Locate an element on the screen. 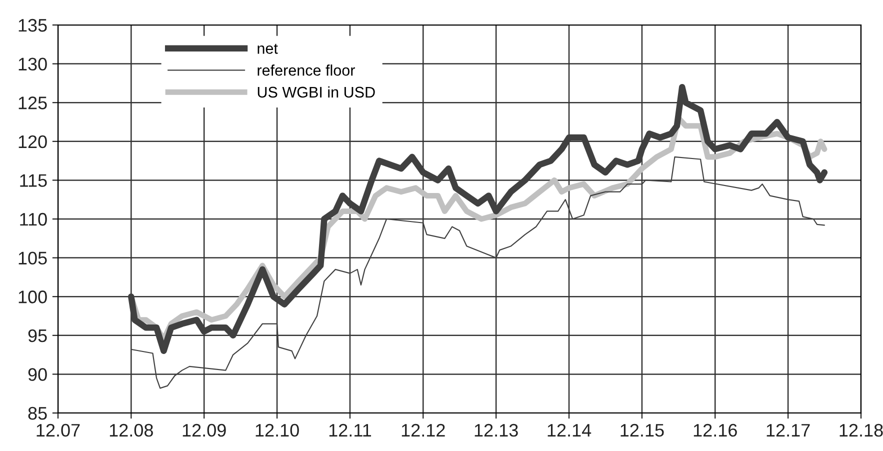 This screenshot has width=883, height=451. y-tick-label: 95 is located at coordinates (37, 335).